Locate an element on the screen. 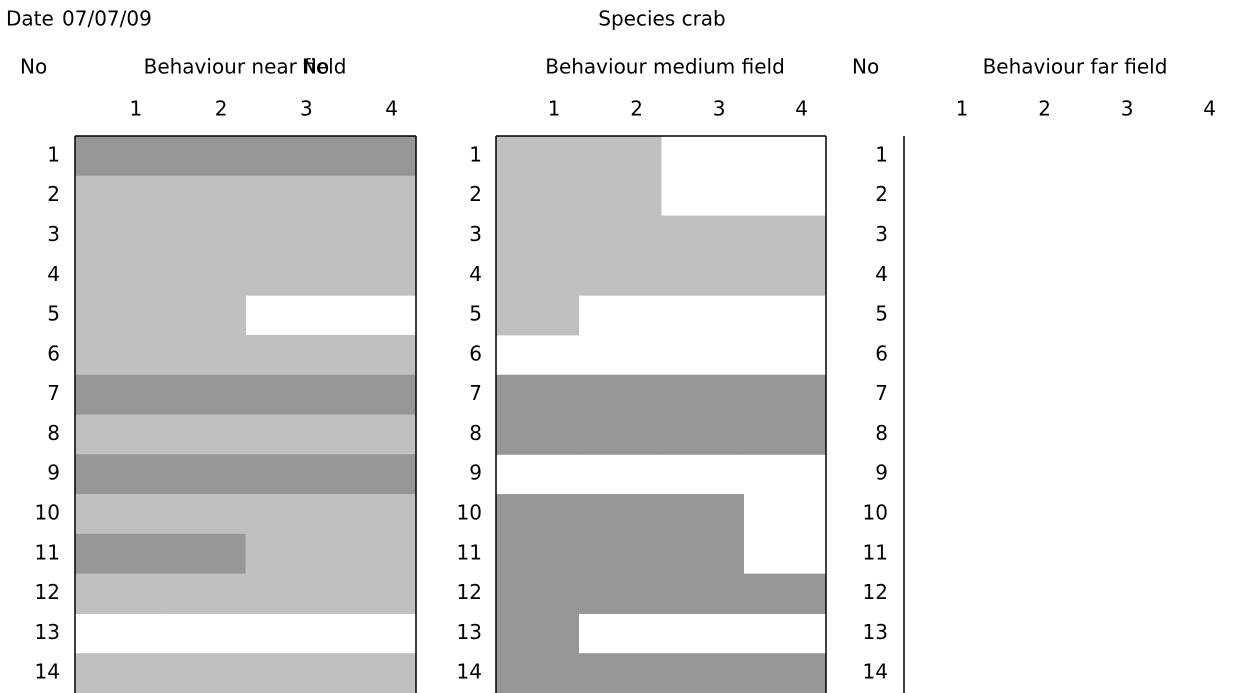  date-label: Date is located at coordinates (30, 19).